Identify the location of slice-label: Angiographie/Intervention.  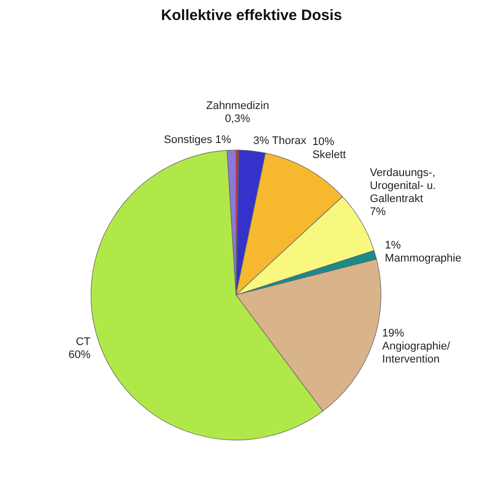
(416, 353).